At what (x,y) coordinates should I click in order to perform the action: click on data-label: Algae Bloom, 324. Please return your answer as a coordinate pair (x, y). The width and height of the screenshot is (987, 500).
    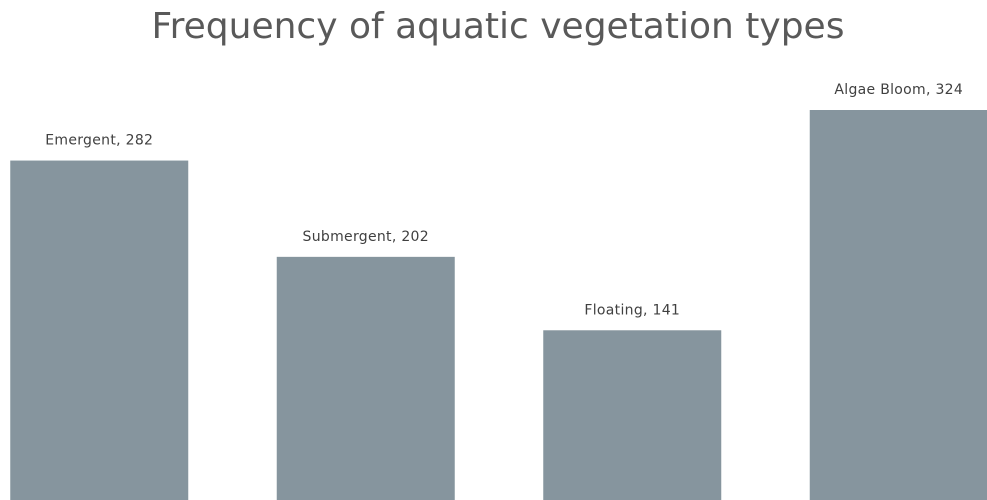
    Looking at the image, I should click on (898, 90).